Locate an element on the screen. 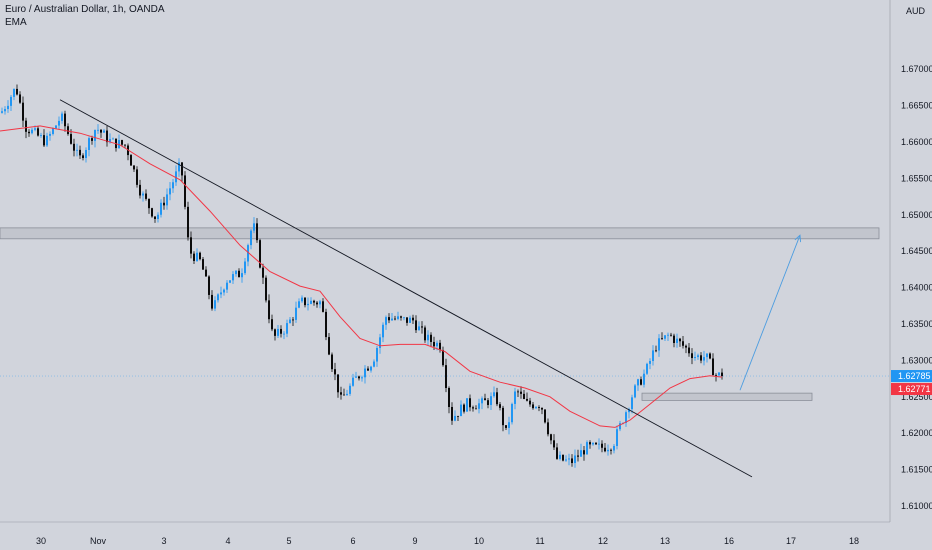 This screenshot has height=550, width=932. last-price-tag: 1.62785 is located at coordinates (914, 376).